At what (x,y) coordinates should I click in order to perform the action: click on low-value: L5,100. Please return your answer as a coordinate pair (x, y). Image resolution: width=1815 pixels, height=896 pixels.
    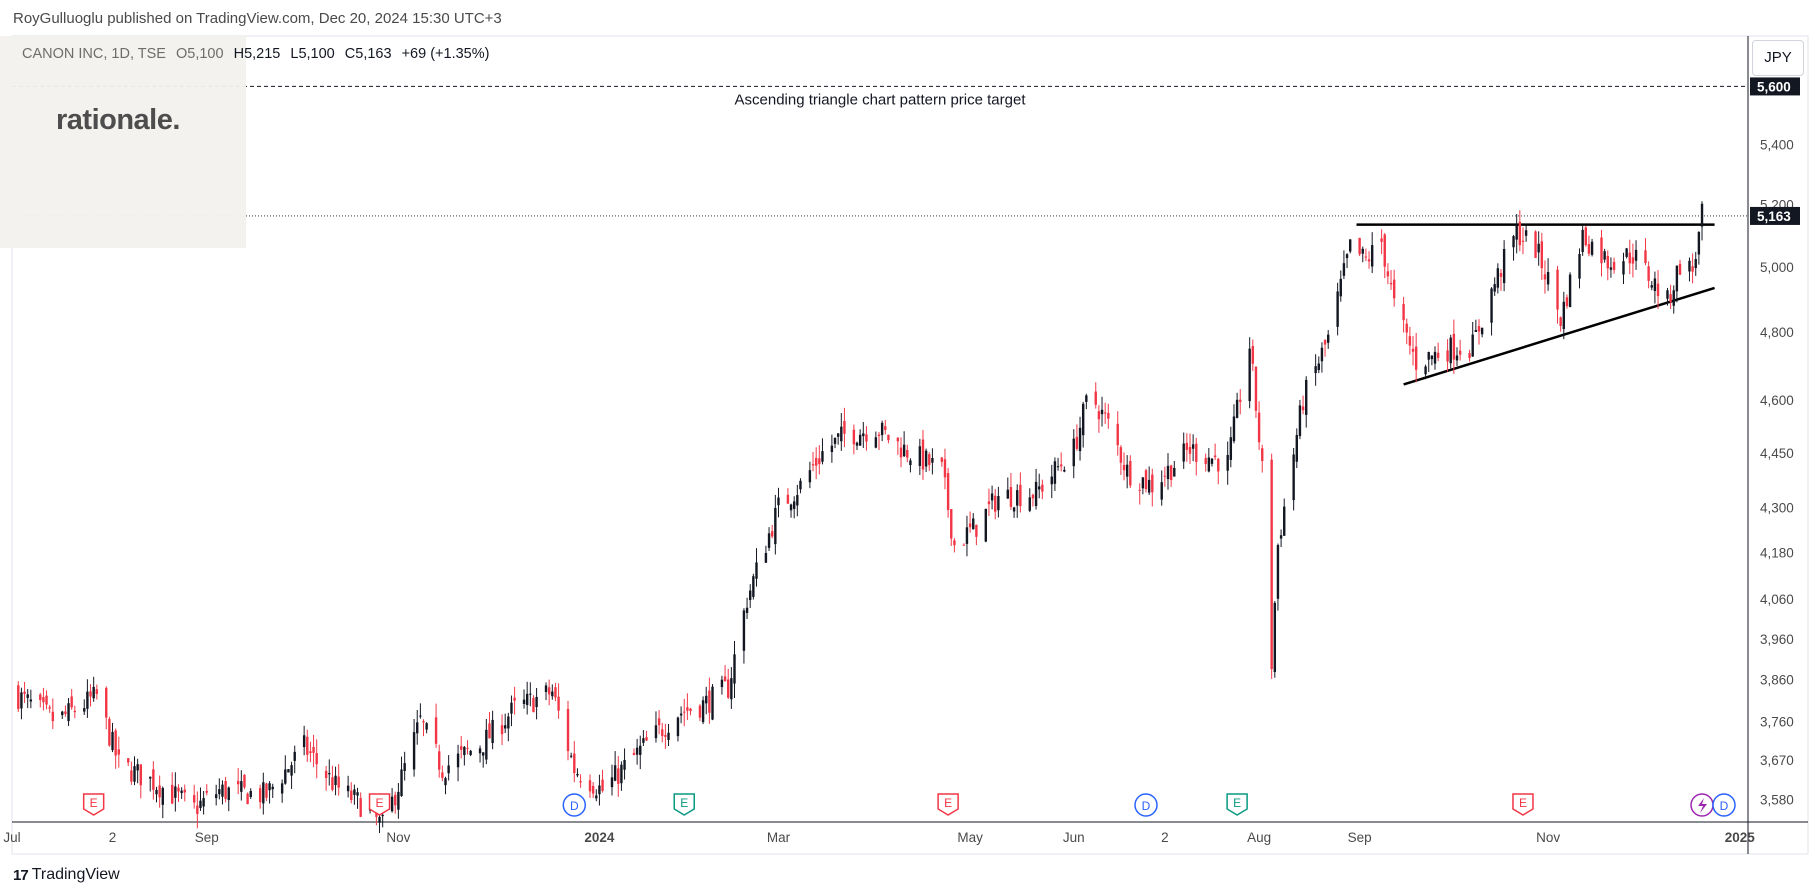
    Looking at the image, I should click on (312, 54).